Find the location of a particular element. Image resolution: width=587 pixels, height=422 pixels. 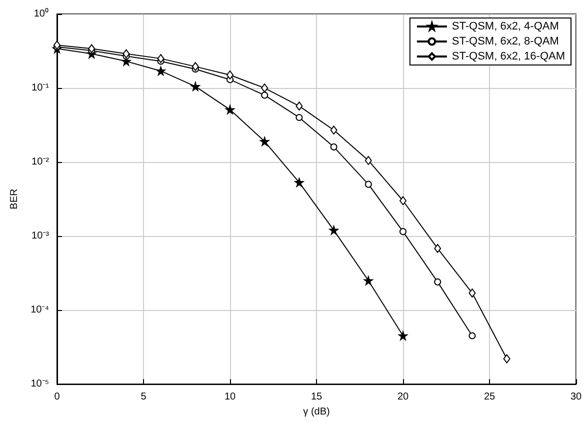

x-tick-label: 5 is located at coordinates (143, 397).